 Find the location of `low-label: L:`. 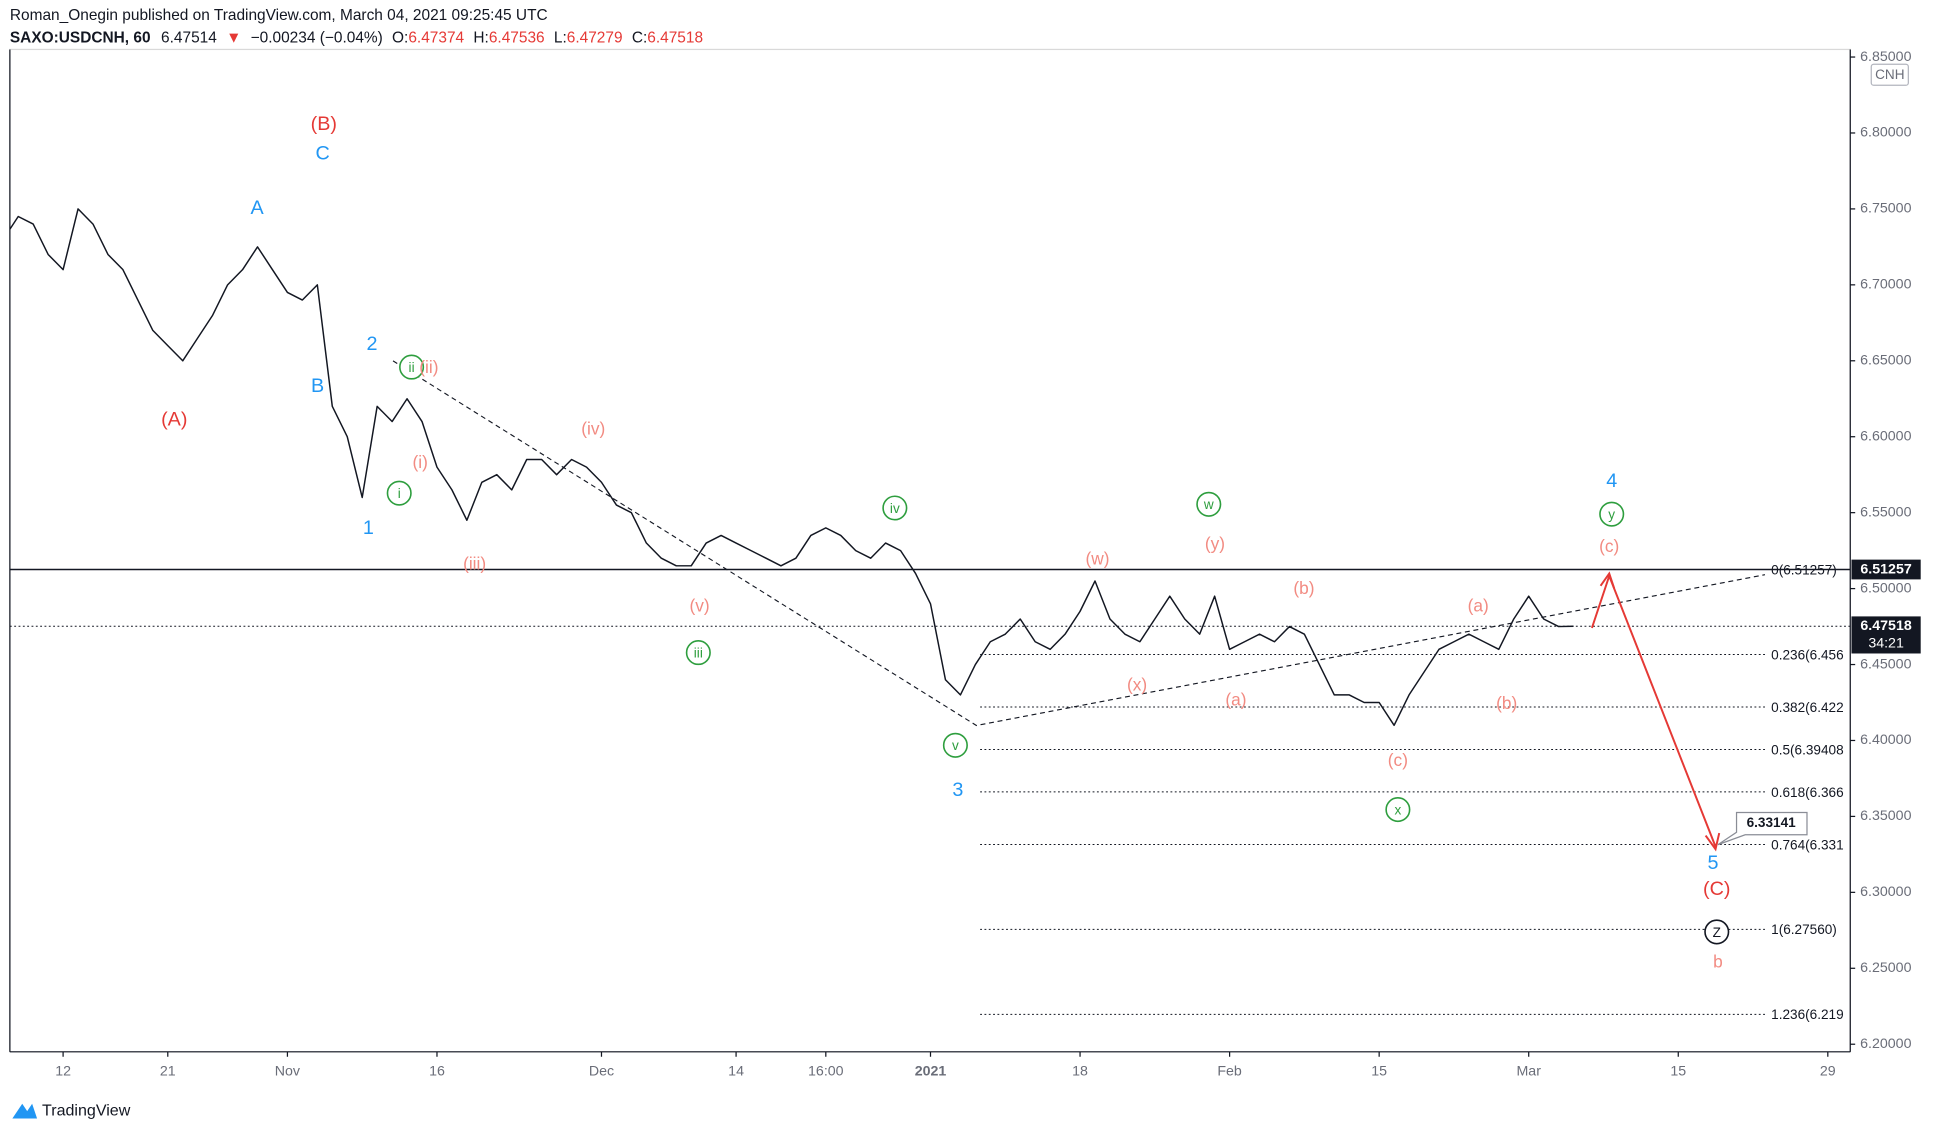

low-label: L: is located at coordinates (560, 37).